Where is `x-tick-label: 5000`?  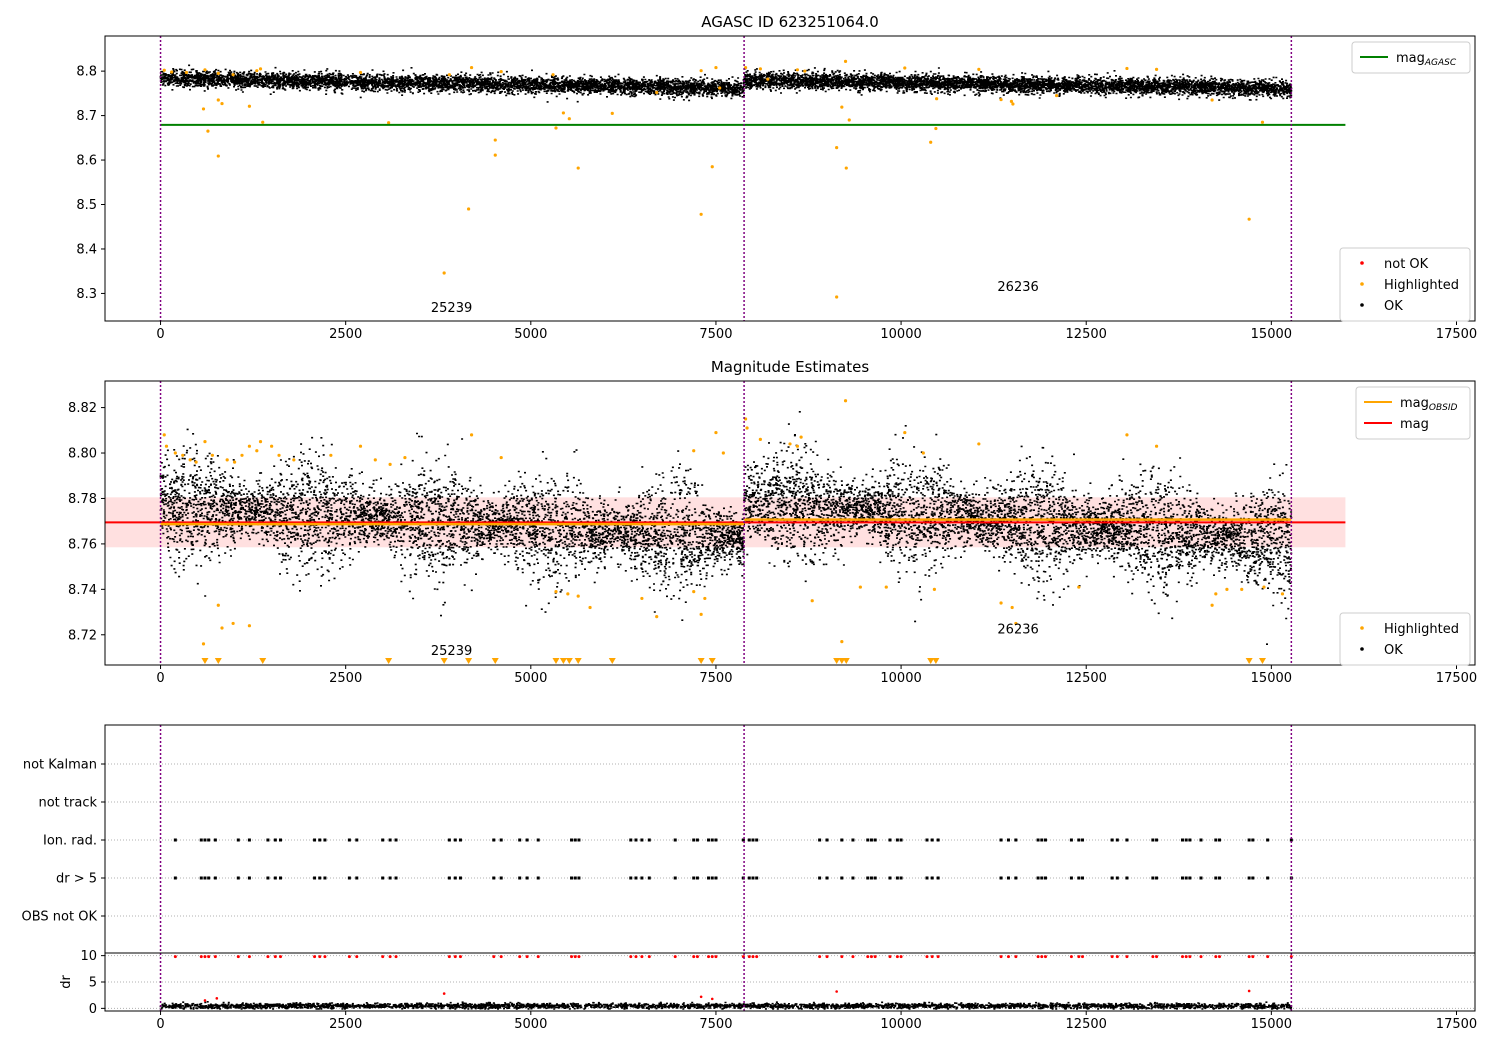
x-tick-label: 5000 is located at coordinates (530, 1024).